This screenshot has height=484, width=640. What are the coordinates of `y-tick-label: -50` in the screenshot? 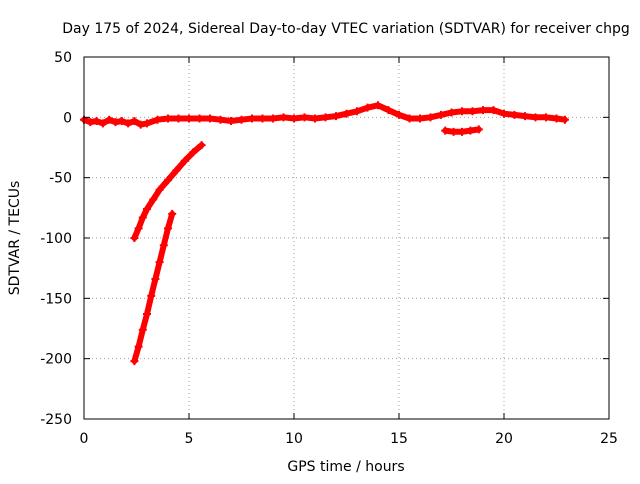 It's located at (60, 179).